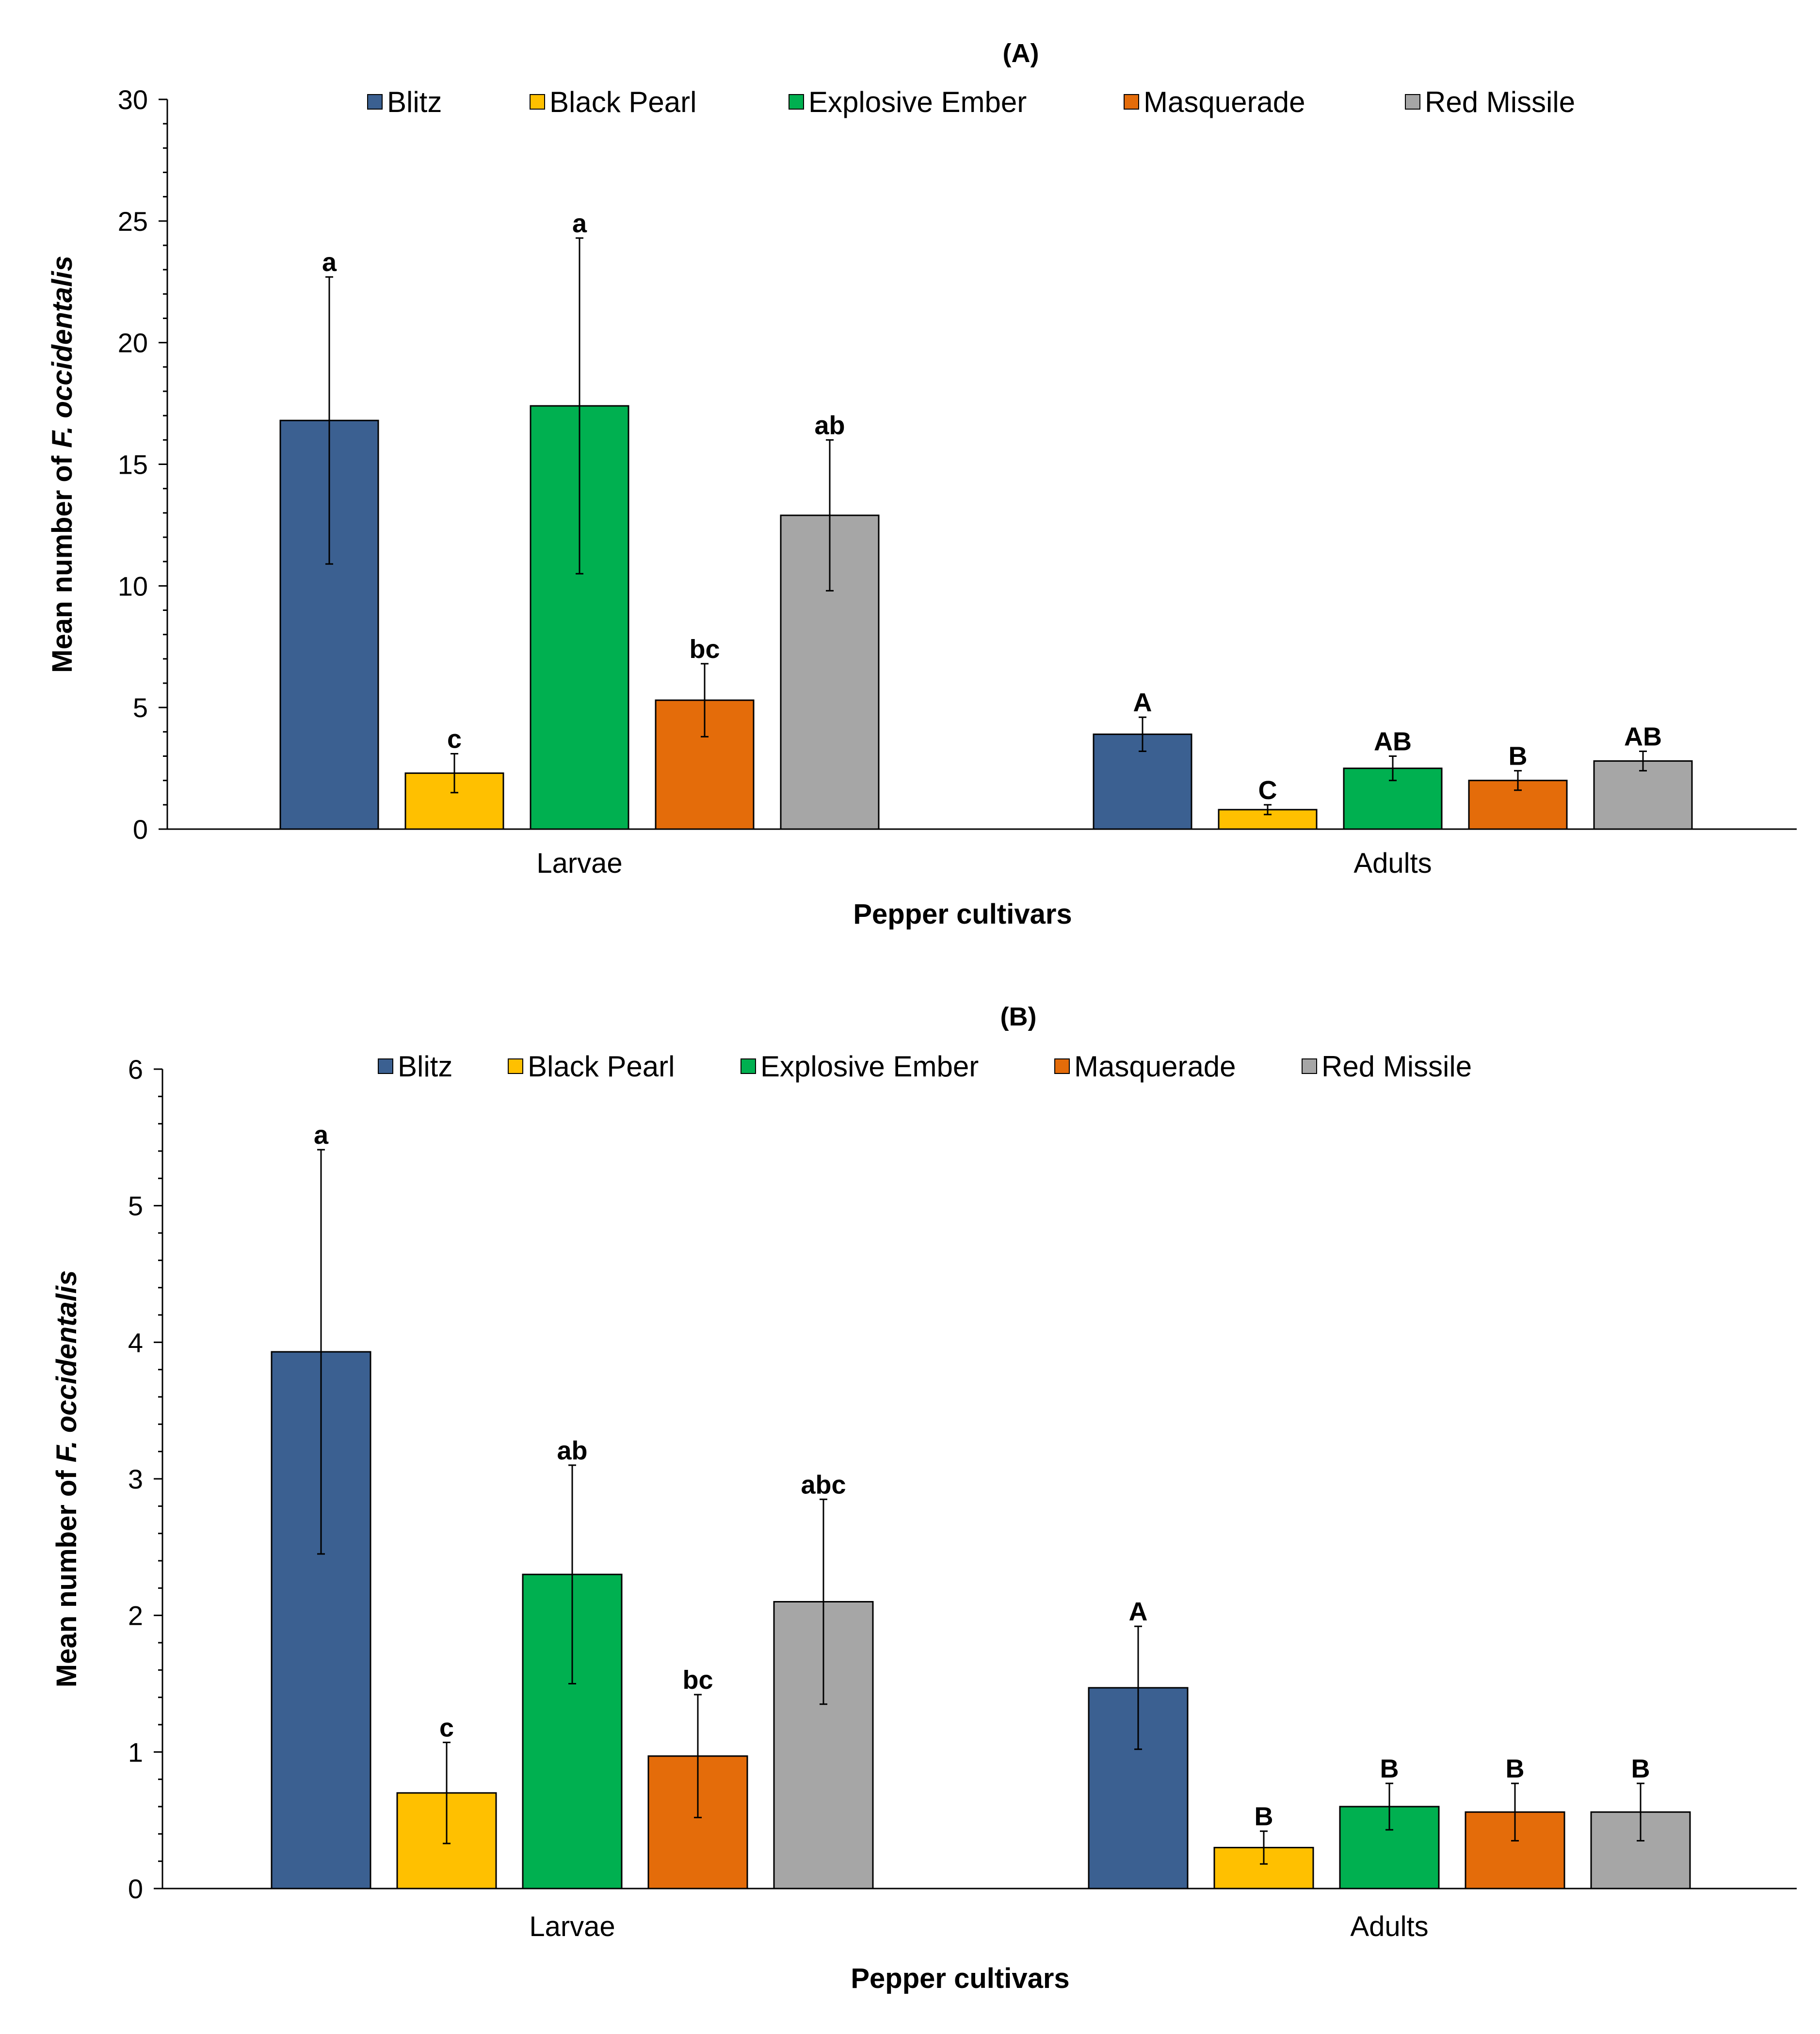 The image size is (1820, 2034). Describe the element at coordinates (1018, 1017) in the screenshot. I see `chart-title: (B)` at that location.